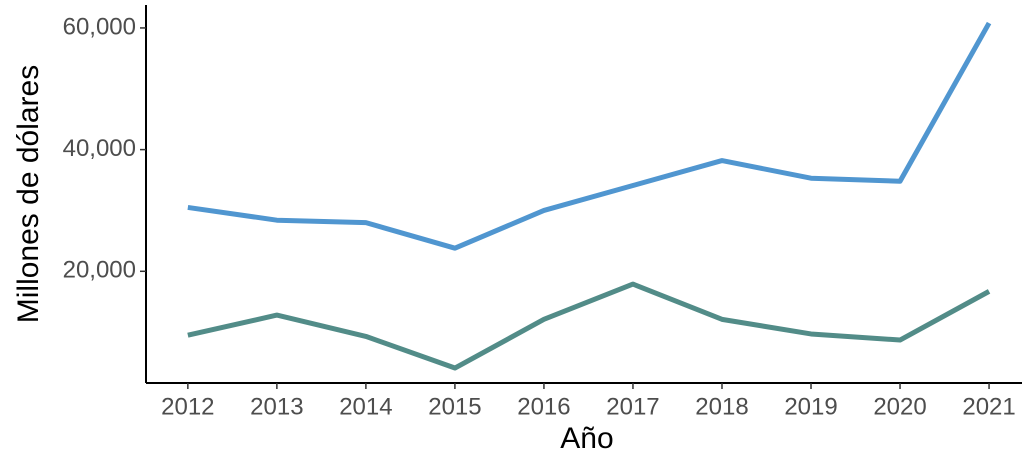  What do you see at coordinates (988, 406) in the screenshot?
I see `x-tick-label: 2021` at bounding box center [988, 406].